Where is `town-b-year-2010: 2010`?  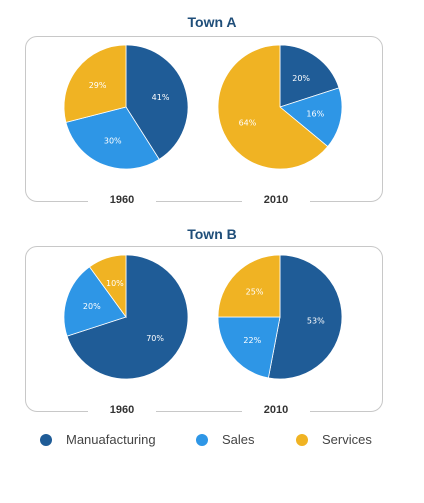
town-b-year-2010: 2010 is located at coordinates (276, 410).